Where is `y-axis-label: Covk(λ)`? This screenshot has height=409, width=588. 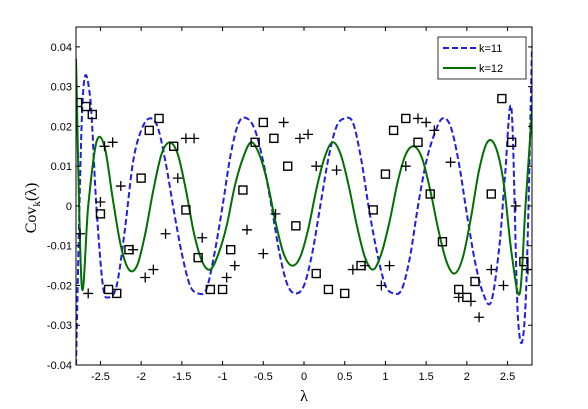 y-axis-label: Covk(λ) is located at coordinates (33, 208).